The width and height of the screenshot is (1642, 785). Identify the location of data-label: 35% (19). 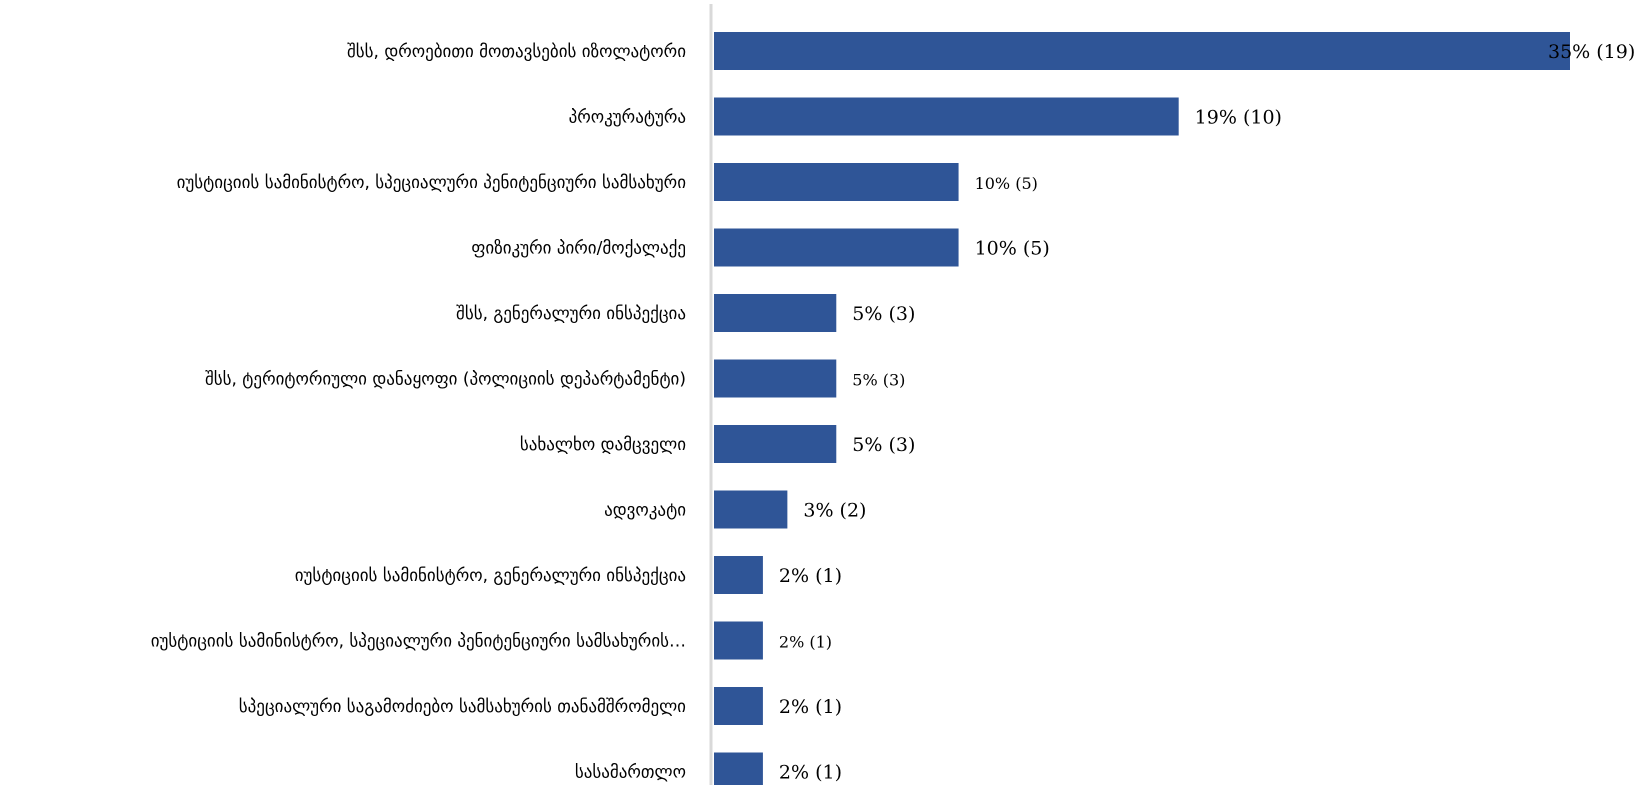
(1591, 52).